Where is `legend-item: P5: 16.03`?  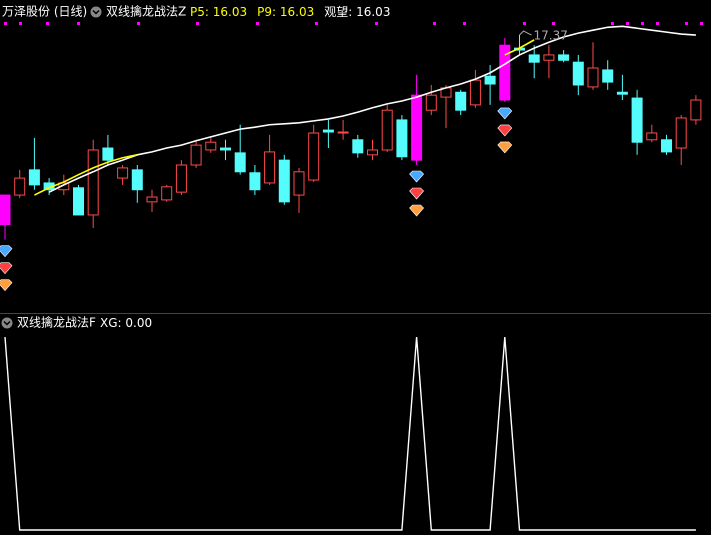
legend-item: P5: 16.03 is located at coordinates (218, 12).